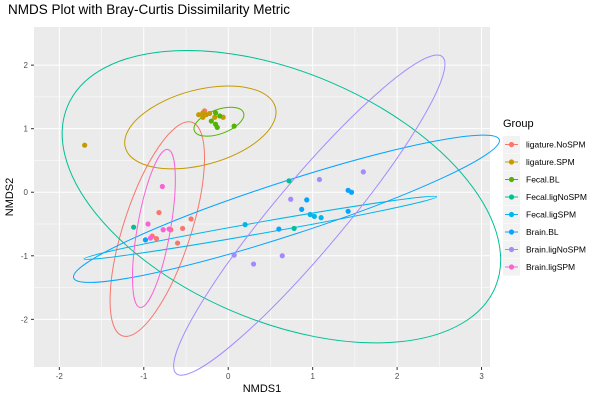  Describe the element at coordinates (550, 267) in the screenshot. I see `legend-label-brain-ligspm: Brain.ligSPM` at that location.